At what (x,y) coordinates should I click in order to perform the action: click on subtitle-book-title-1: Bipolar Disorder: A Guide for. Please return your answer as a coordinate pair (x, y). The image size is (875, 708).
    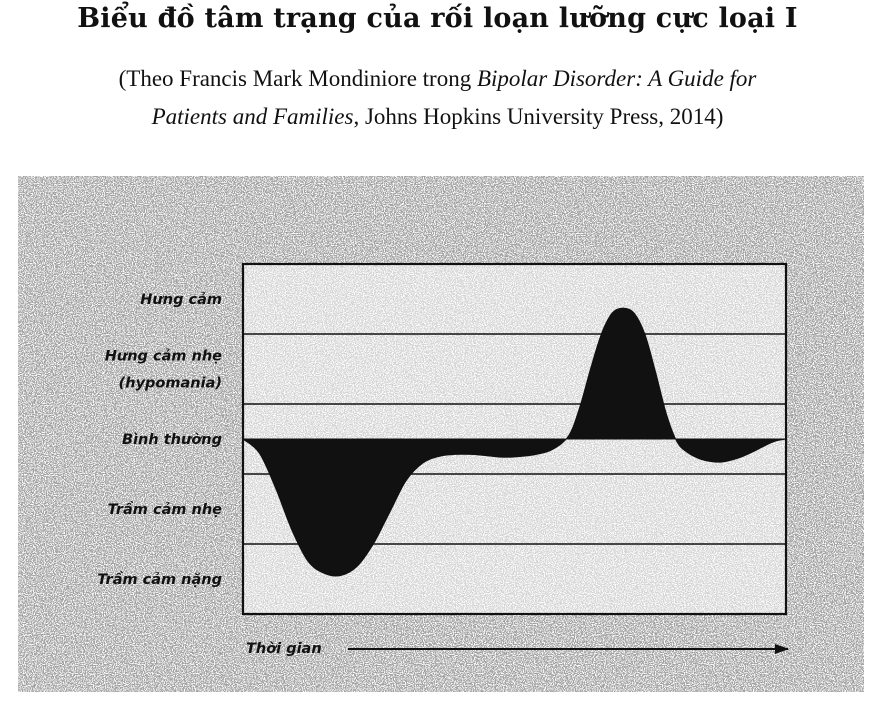
    Looking at the image, I should click on (616, 78).